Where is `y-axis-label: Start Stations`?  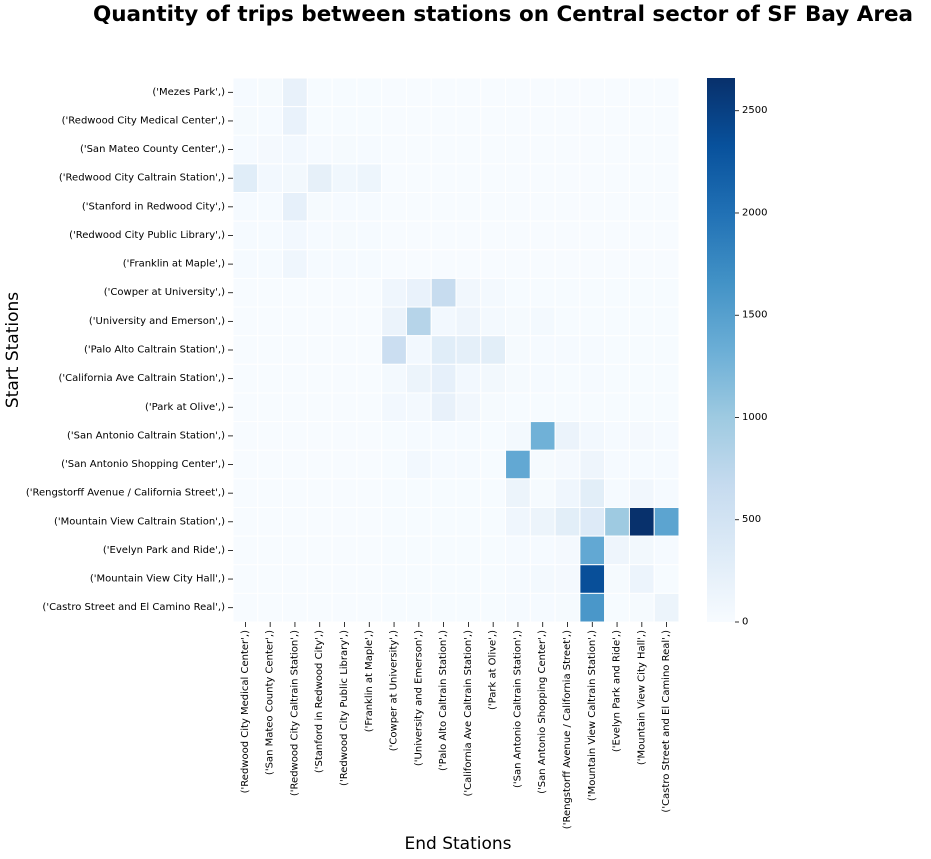 y-axis-label: Start Stations is located at coordinates (13, 350).